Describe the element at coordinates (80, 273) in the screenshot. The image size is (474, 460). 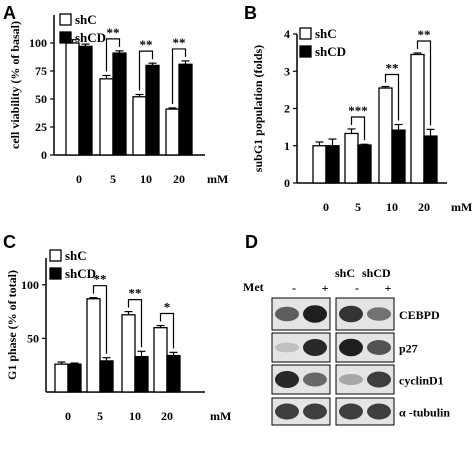
I see `legend-label-shcd: shCD` at that location.